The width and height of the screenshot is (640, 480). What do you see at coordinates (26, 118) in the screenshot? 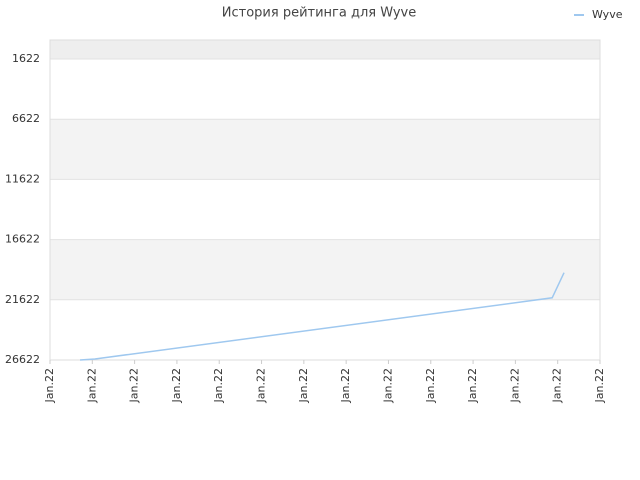
I see `y-tick-label: 6622` at bounding box center [26, 118].